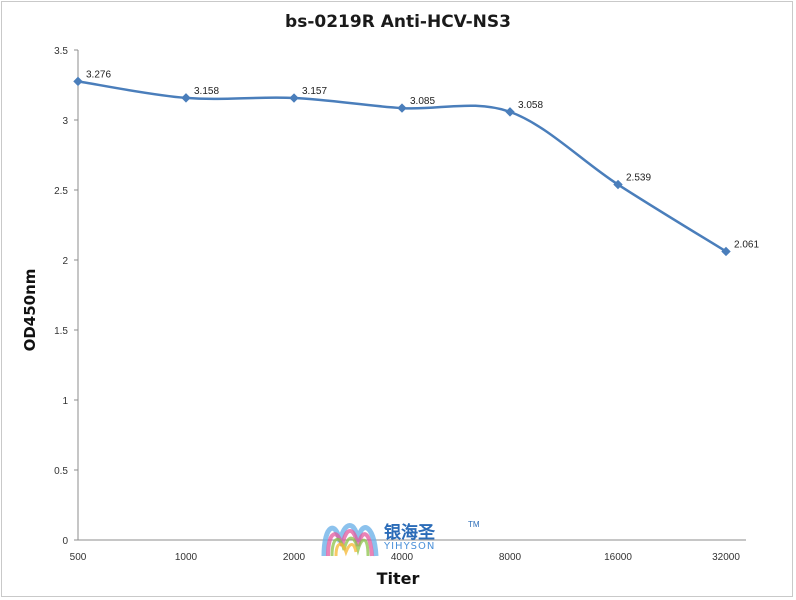 The image size is (796, 600). I want to click on data-label: 3.158, so click(206, 91).